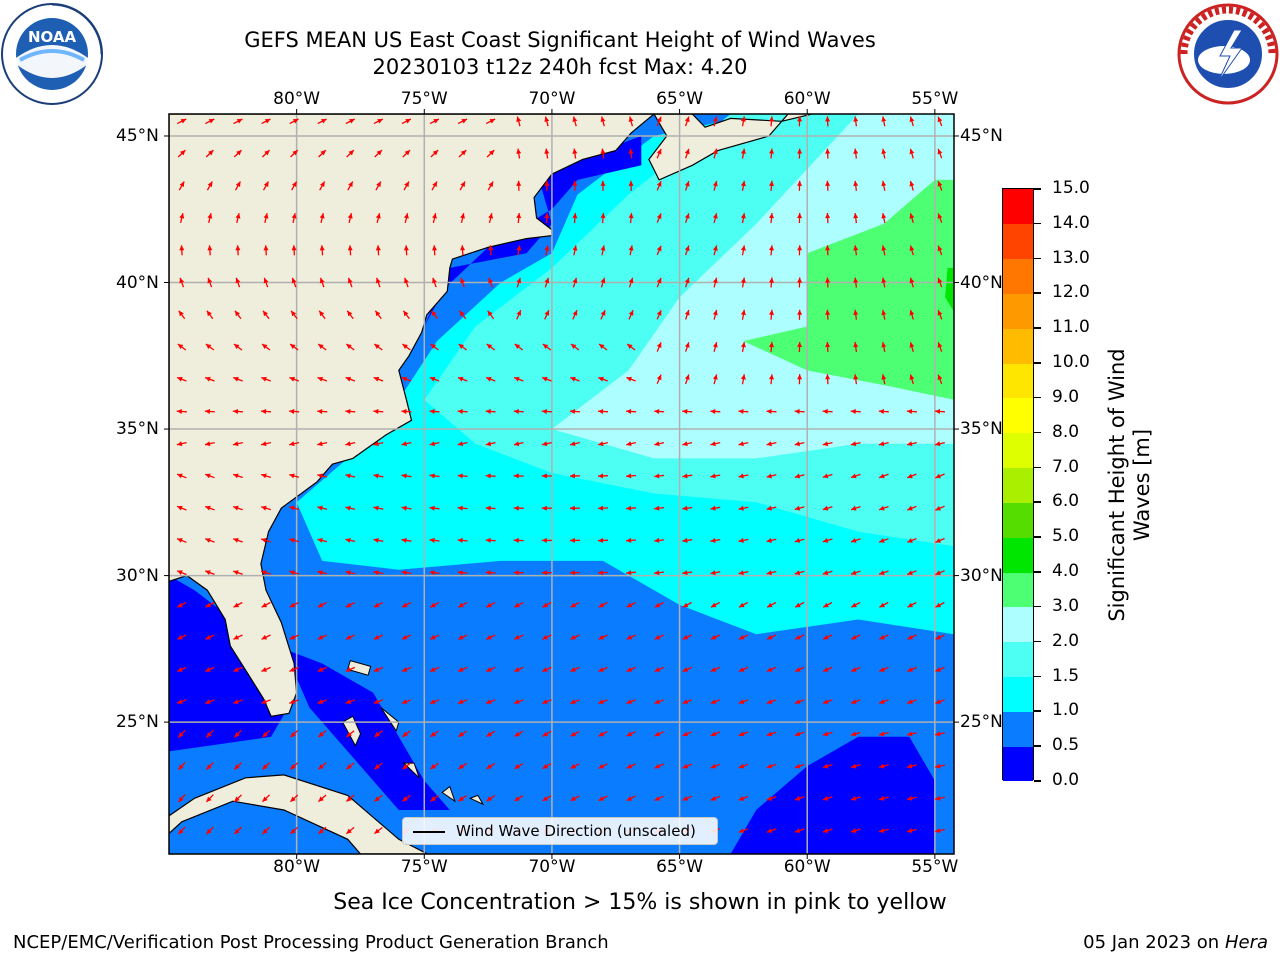  I want to click on bahamas-island, so click(448, 794).